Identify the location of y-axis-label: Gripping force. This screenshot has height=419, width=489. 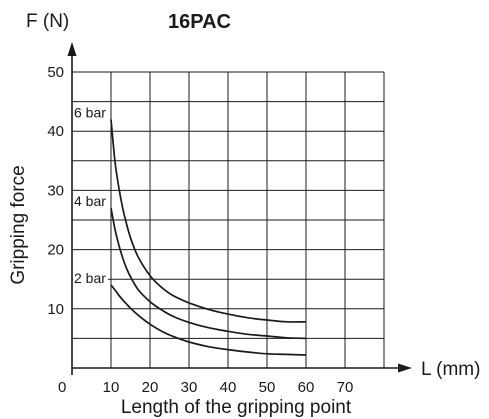
(18, 224).